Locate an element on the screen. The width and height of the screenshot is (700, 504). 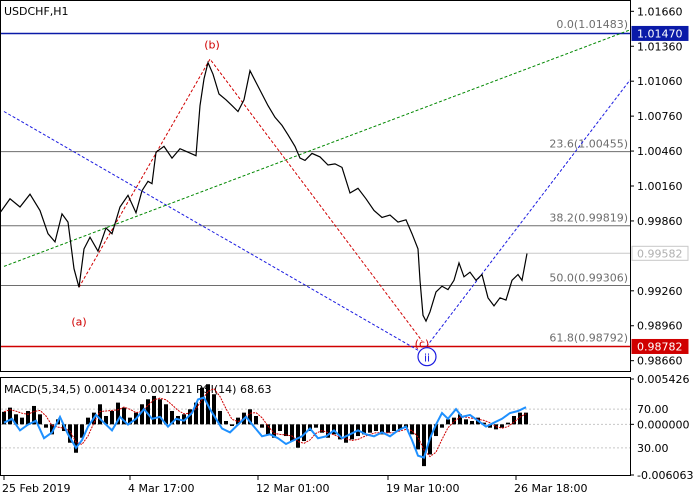
y-tick-label-6: 0.99860 is located at coordinates (660, 221).